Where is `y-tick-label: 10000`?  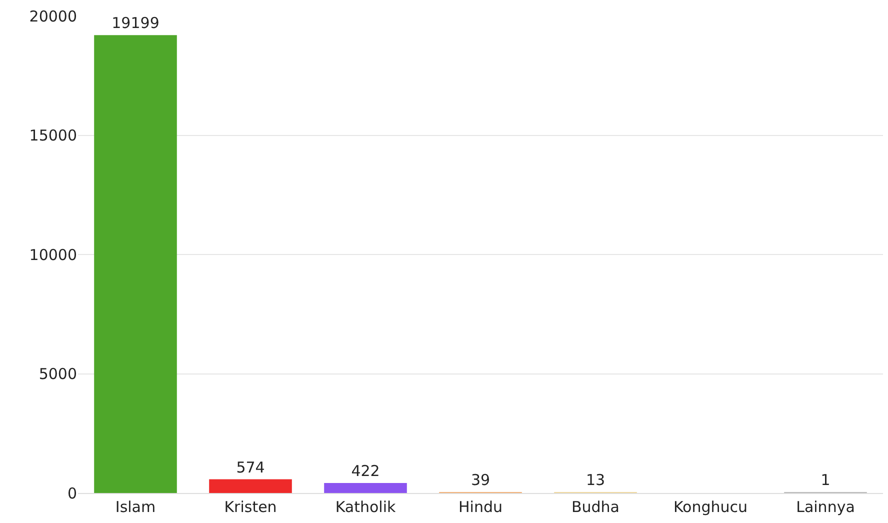 y-tick-label: 10000 is located at coordinates (53, 255).